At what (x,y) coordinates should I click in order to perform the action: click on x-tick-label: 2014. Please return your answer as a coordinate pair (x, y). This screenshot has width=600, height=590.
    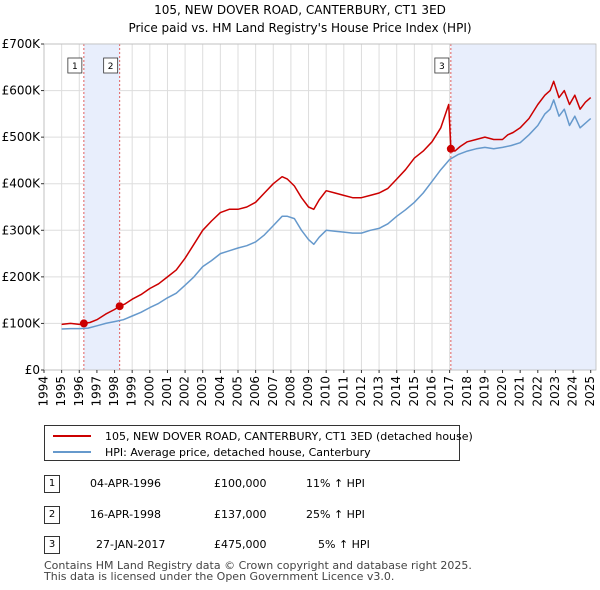
    Looking at the image, I should click on (396, 391).